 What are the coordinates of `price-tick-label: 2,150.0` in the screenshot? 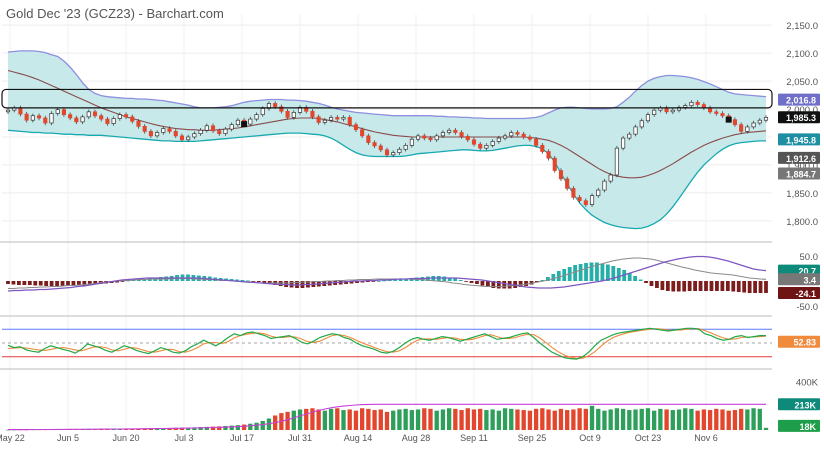 It's located at (802, 26).